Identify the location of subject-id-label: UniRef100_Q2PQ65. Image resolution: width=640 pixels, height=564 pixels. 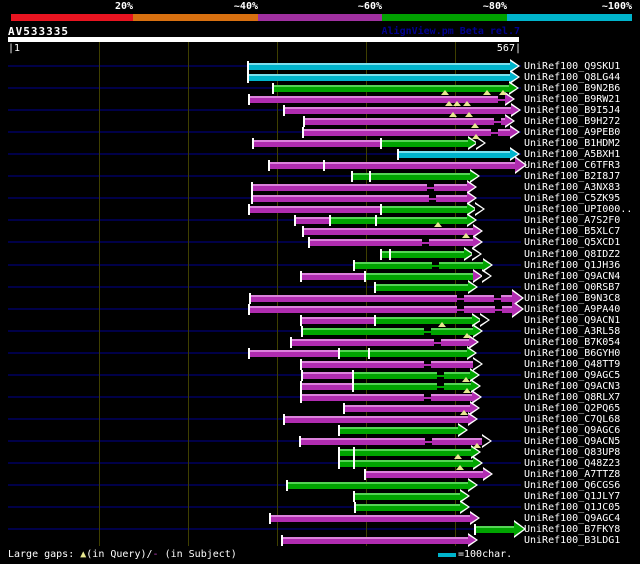
(572, 408).